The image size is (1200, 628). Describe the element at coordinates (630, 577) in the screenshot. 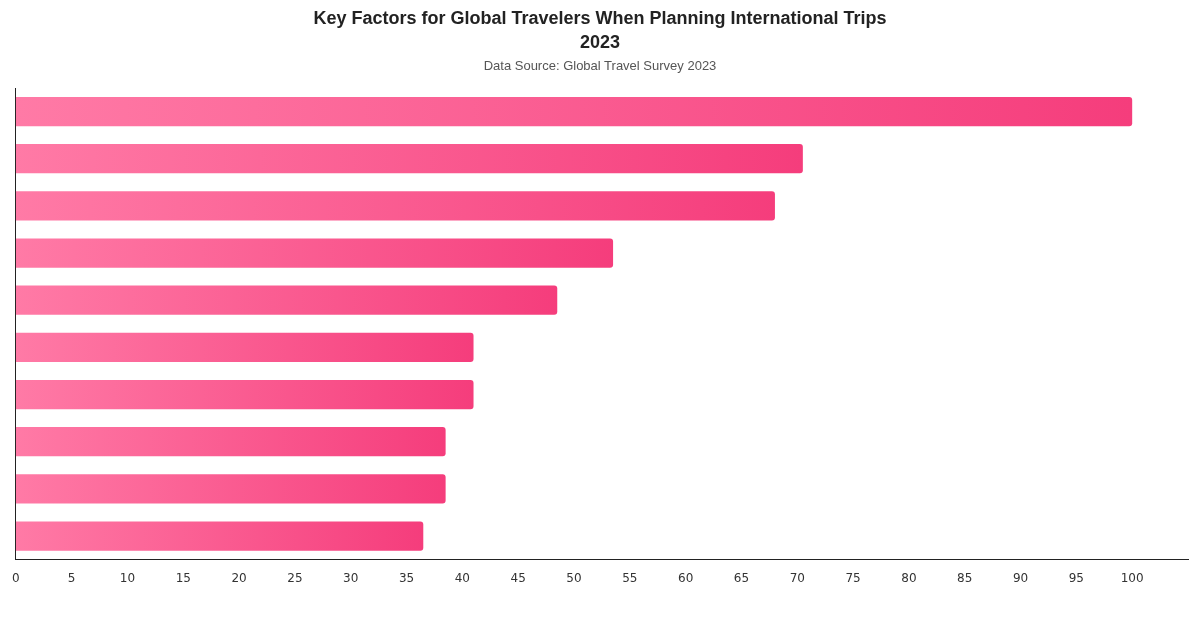

I see `x-tick-label: 55` at that location.